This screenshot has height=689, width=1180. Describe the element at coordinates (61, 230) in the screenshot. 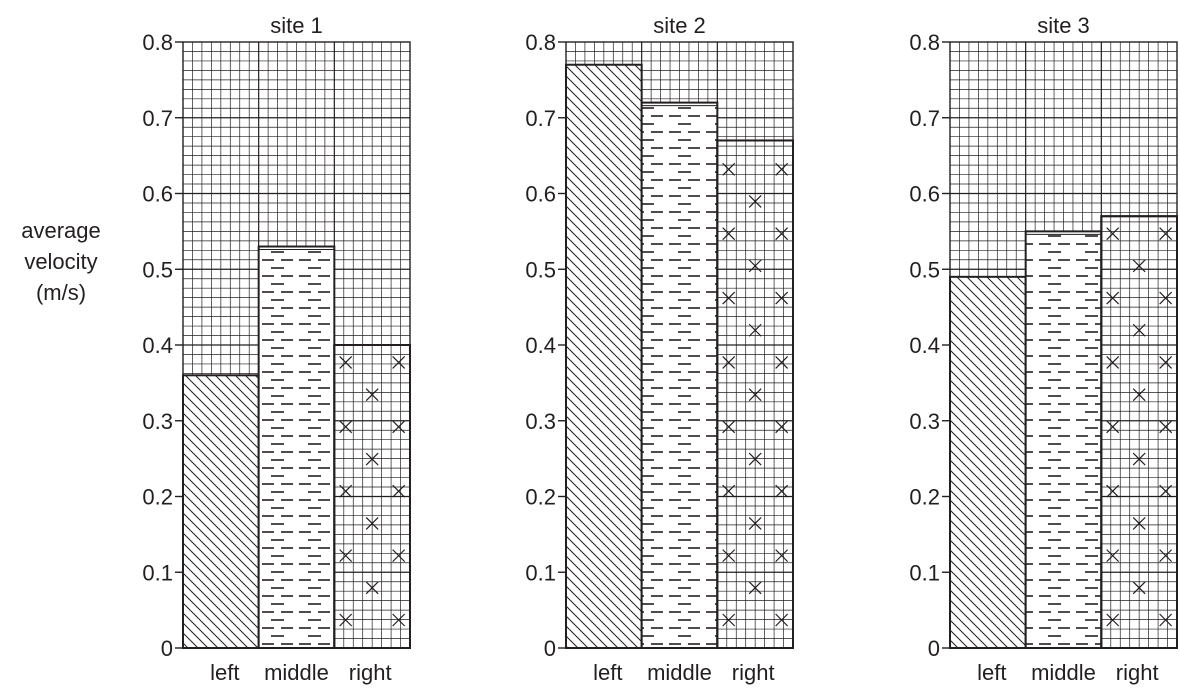

I see `y-axis-label: average` at that location.